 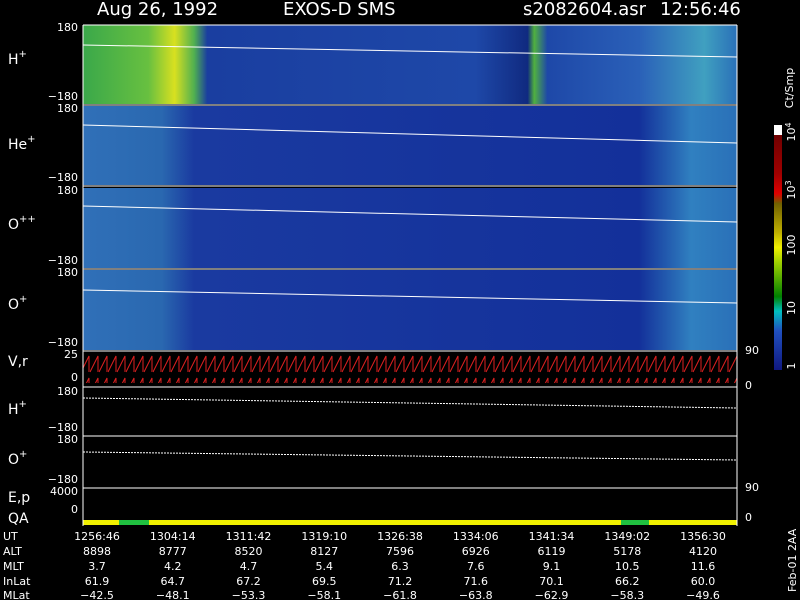 What do you see at coordinates (19, 498) in the screenshot?
I see `ion-name: E,p` at bounding box center [19, 498].